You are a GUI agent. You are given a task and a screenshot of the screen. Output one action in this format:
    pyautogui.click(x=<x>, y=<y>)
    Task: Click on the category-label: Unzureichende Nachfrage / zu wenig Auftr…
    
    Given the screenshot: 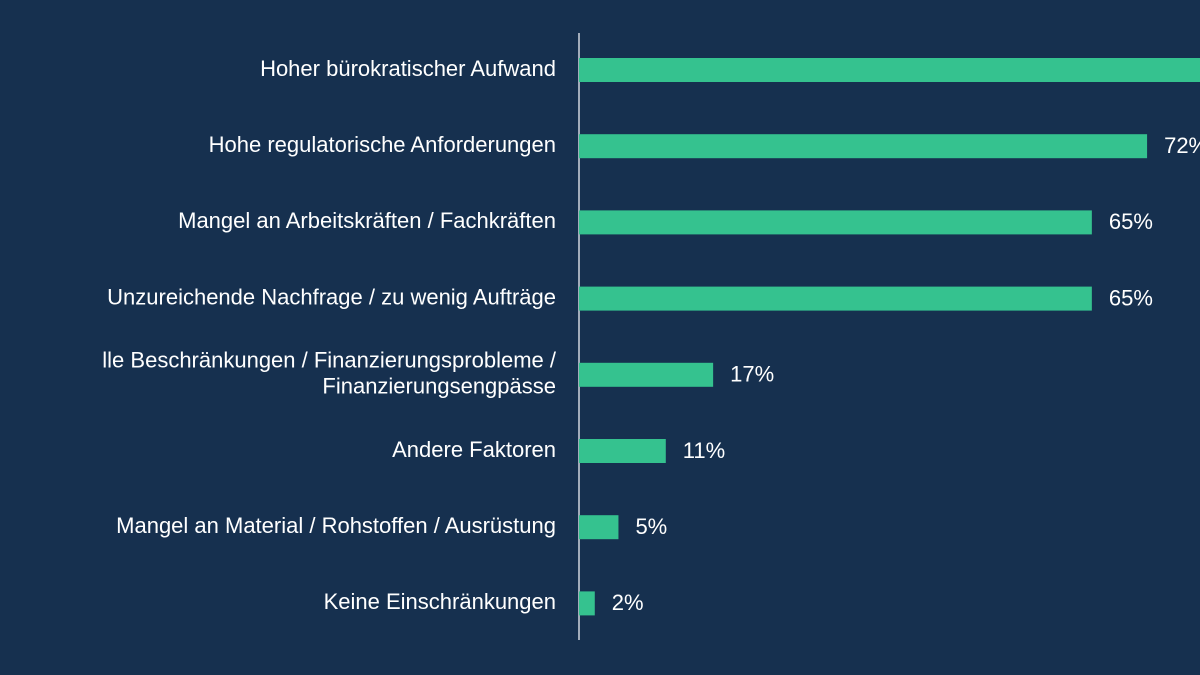 What is the action you would take?
    pyautogui.click(x=331, y=296)
    